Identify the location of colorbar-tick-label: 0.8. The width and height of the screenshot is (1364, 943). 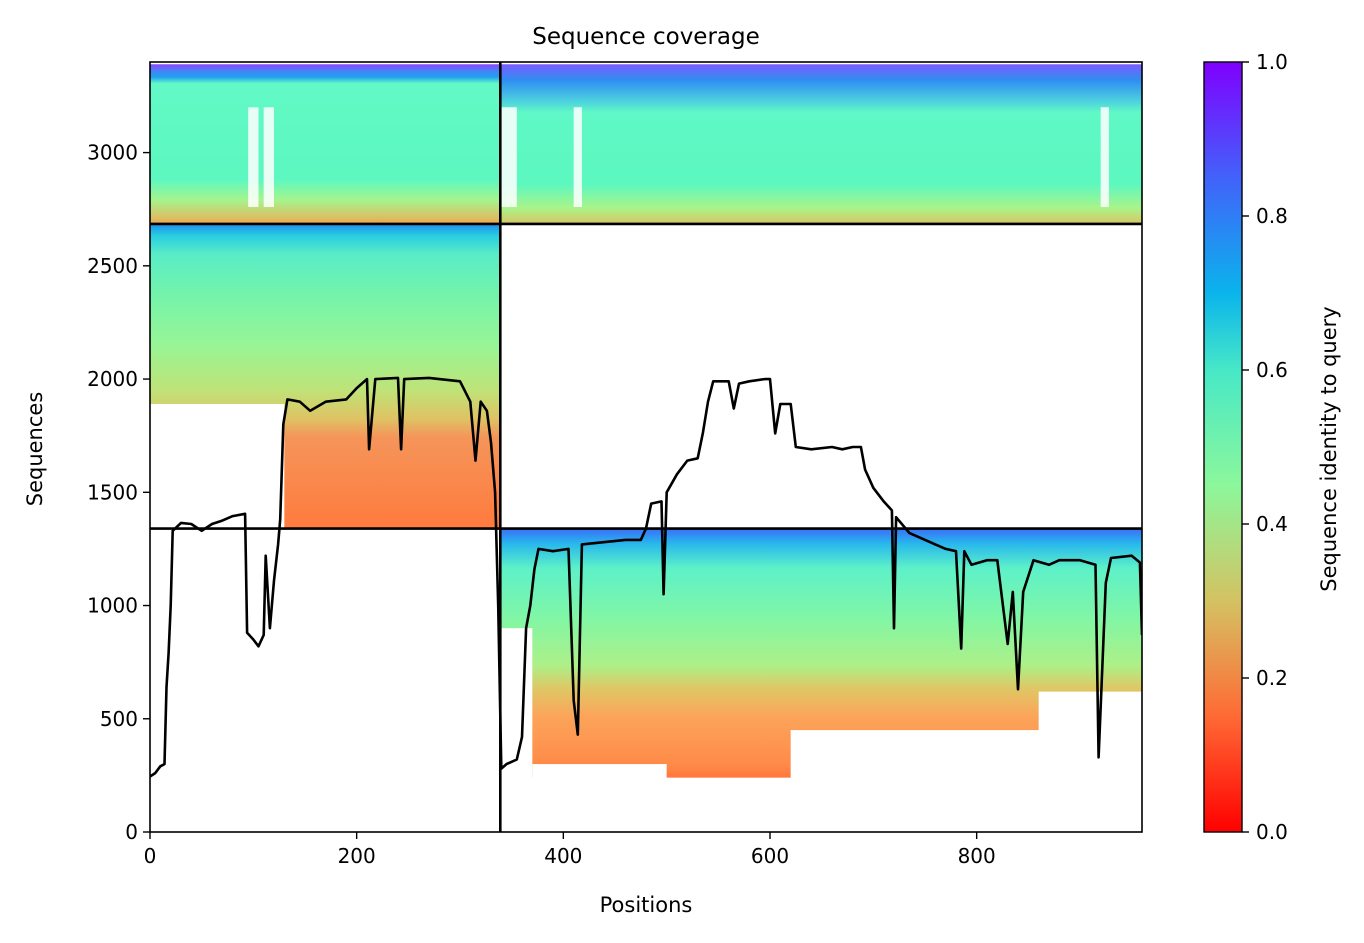
(1272, 216).